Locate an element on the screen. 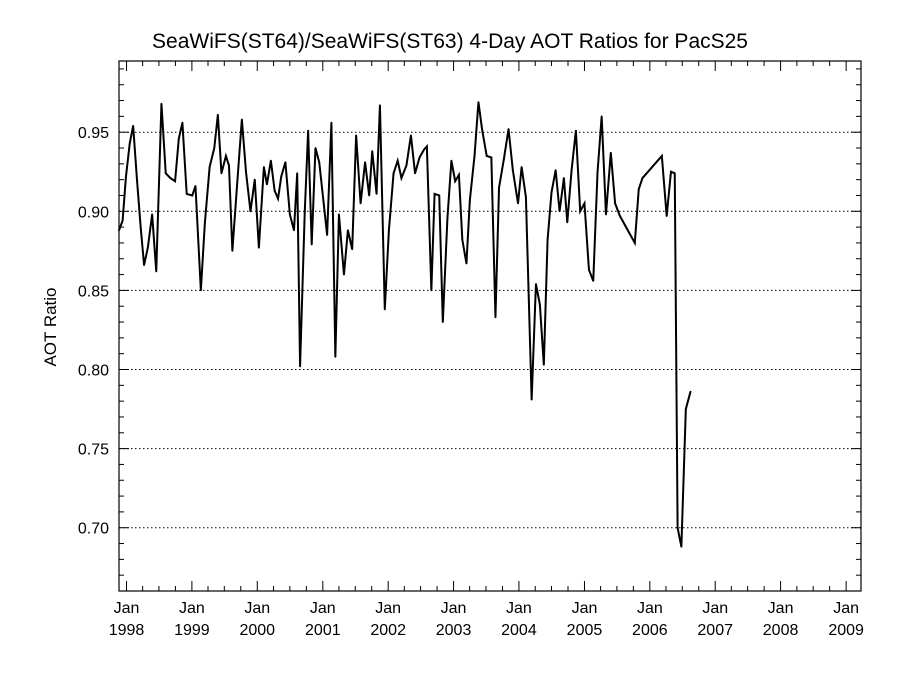 The image size is (900, 675). x-tick-year-0: 1998 is located at coordinates (127, 630).